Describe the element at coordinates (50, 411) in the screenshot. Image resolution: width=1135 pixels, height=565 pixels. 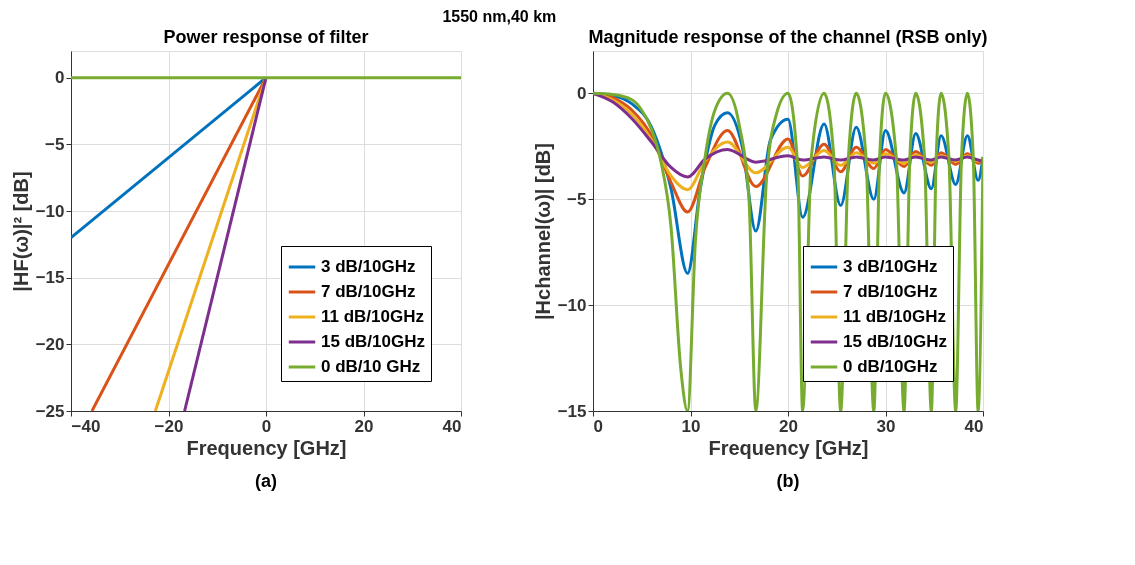
I see `y-tick-label: −25` at that location.